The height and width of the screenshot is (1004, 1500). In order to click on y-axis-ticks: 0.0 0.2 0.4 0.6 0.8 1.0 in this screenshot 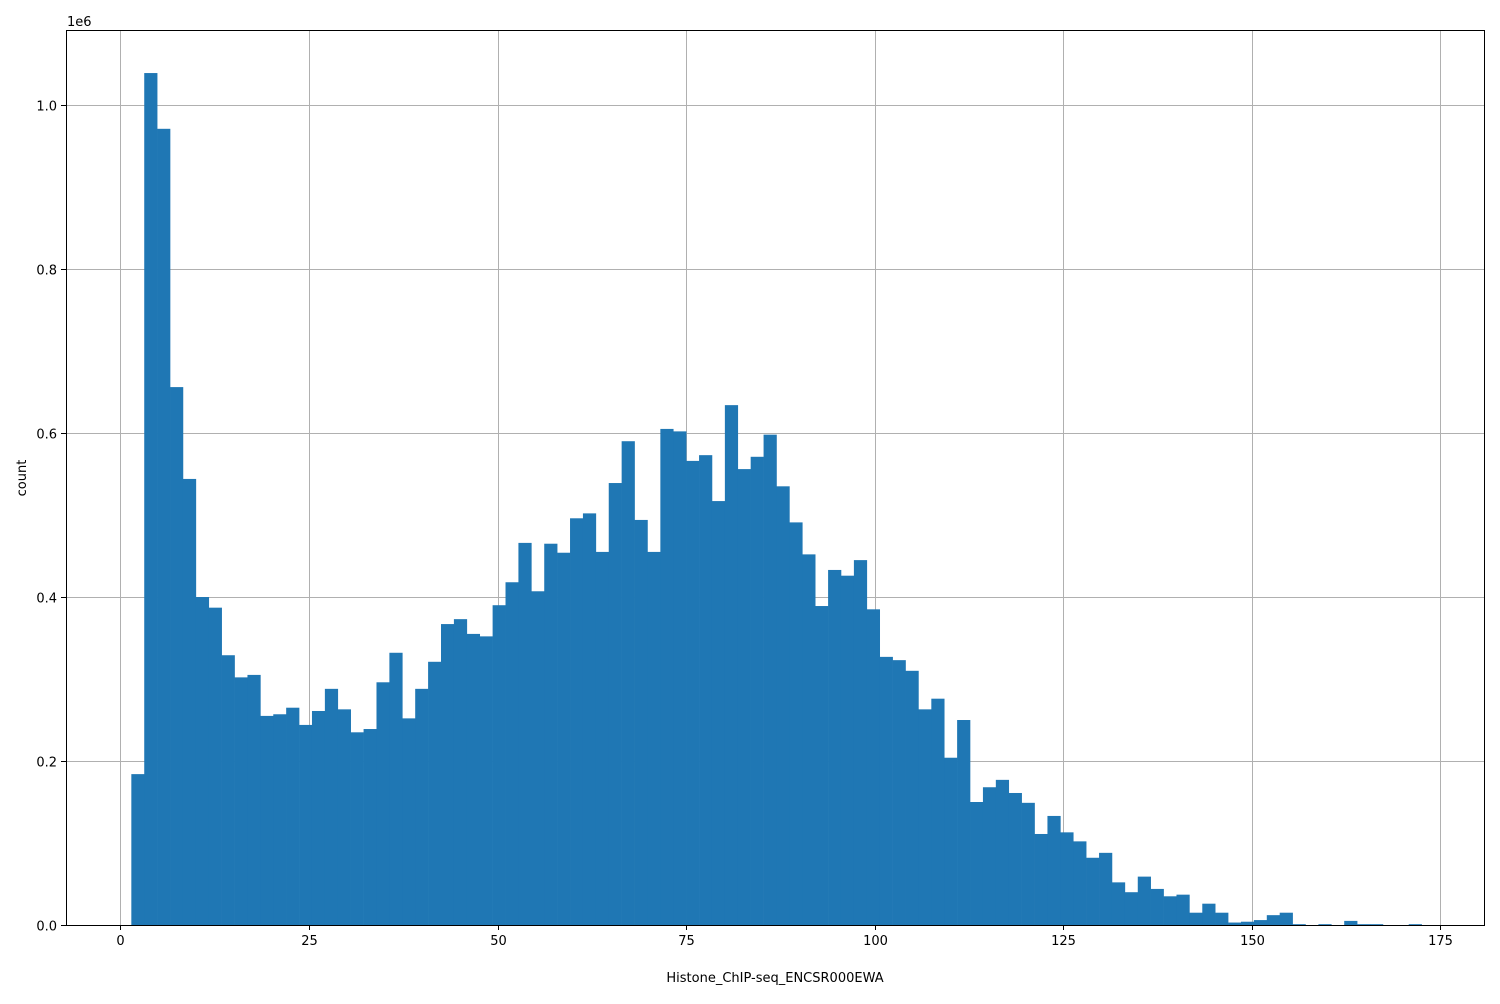, I will do `click(51, 517)`.